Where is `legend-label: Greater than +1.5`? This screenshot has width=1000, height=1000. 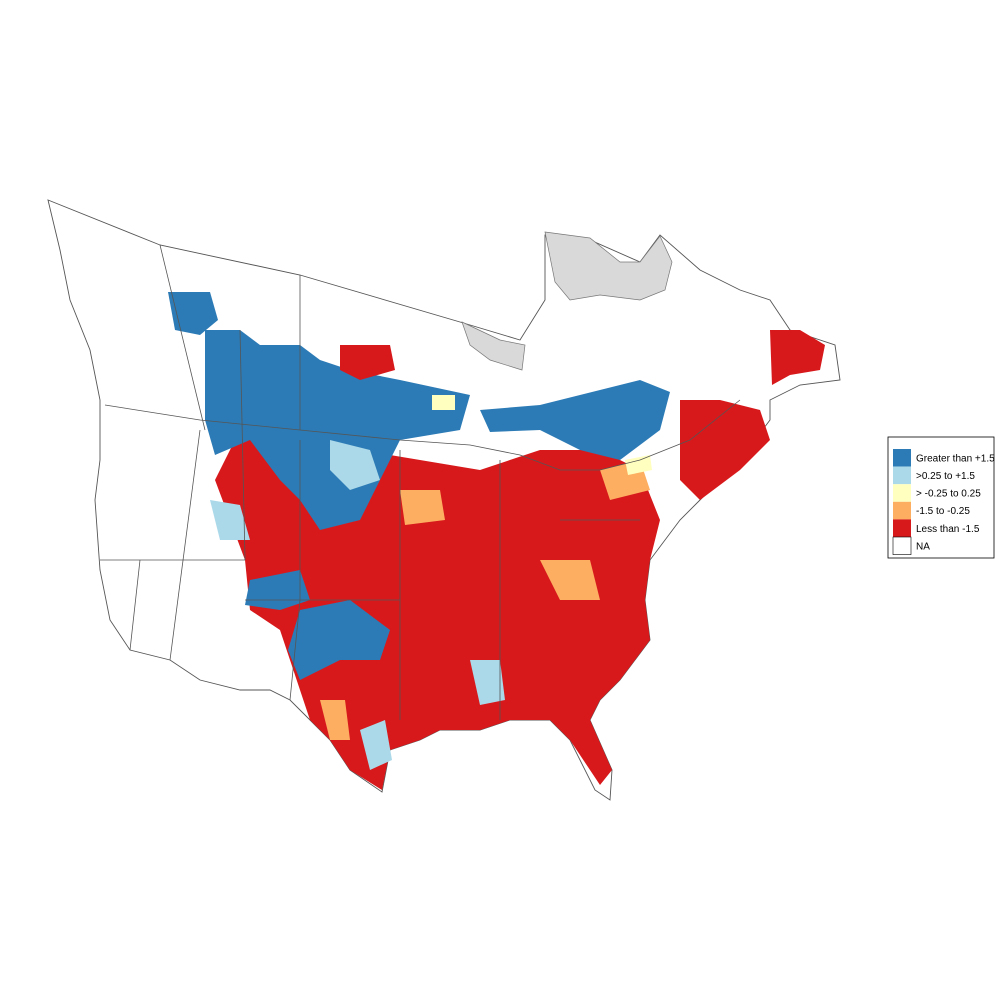 legend-label: Greater than +1.5 is located at coordinates (955, 458).